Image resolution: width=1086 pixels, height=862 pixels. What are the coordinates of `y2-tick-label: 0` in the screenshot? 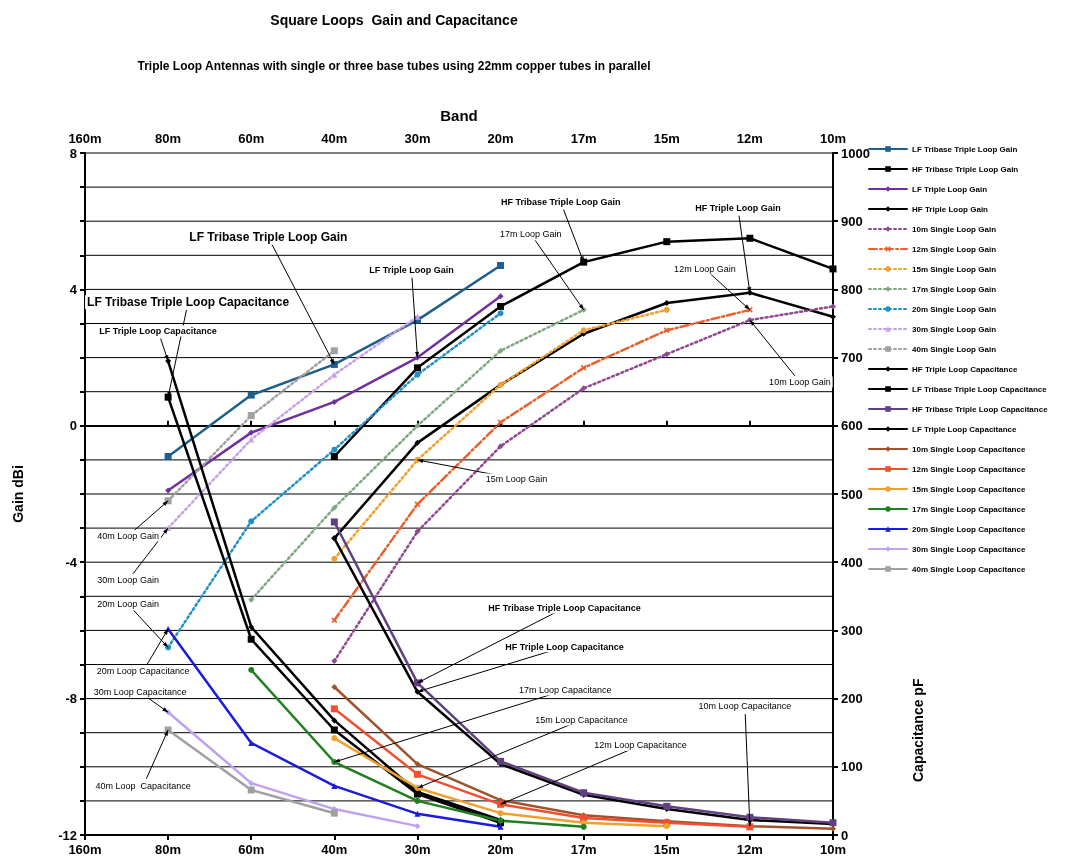 It's located at (845, 835).